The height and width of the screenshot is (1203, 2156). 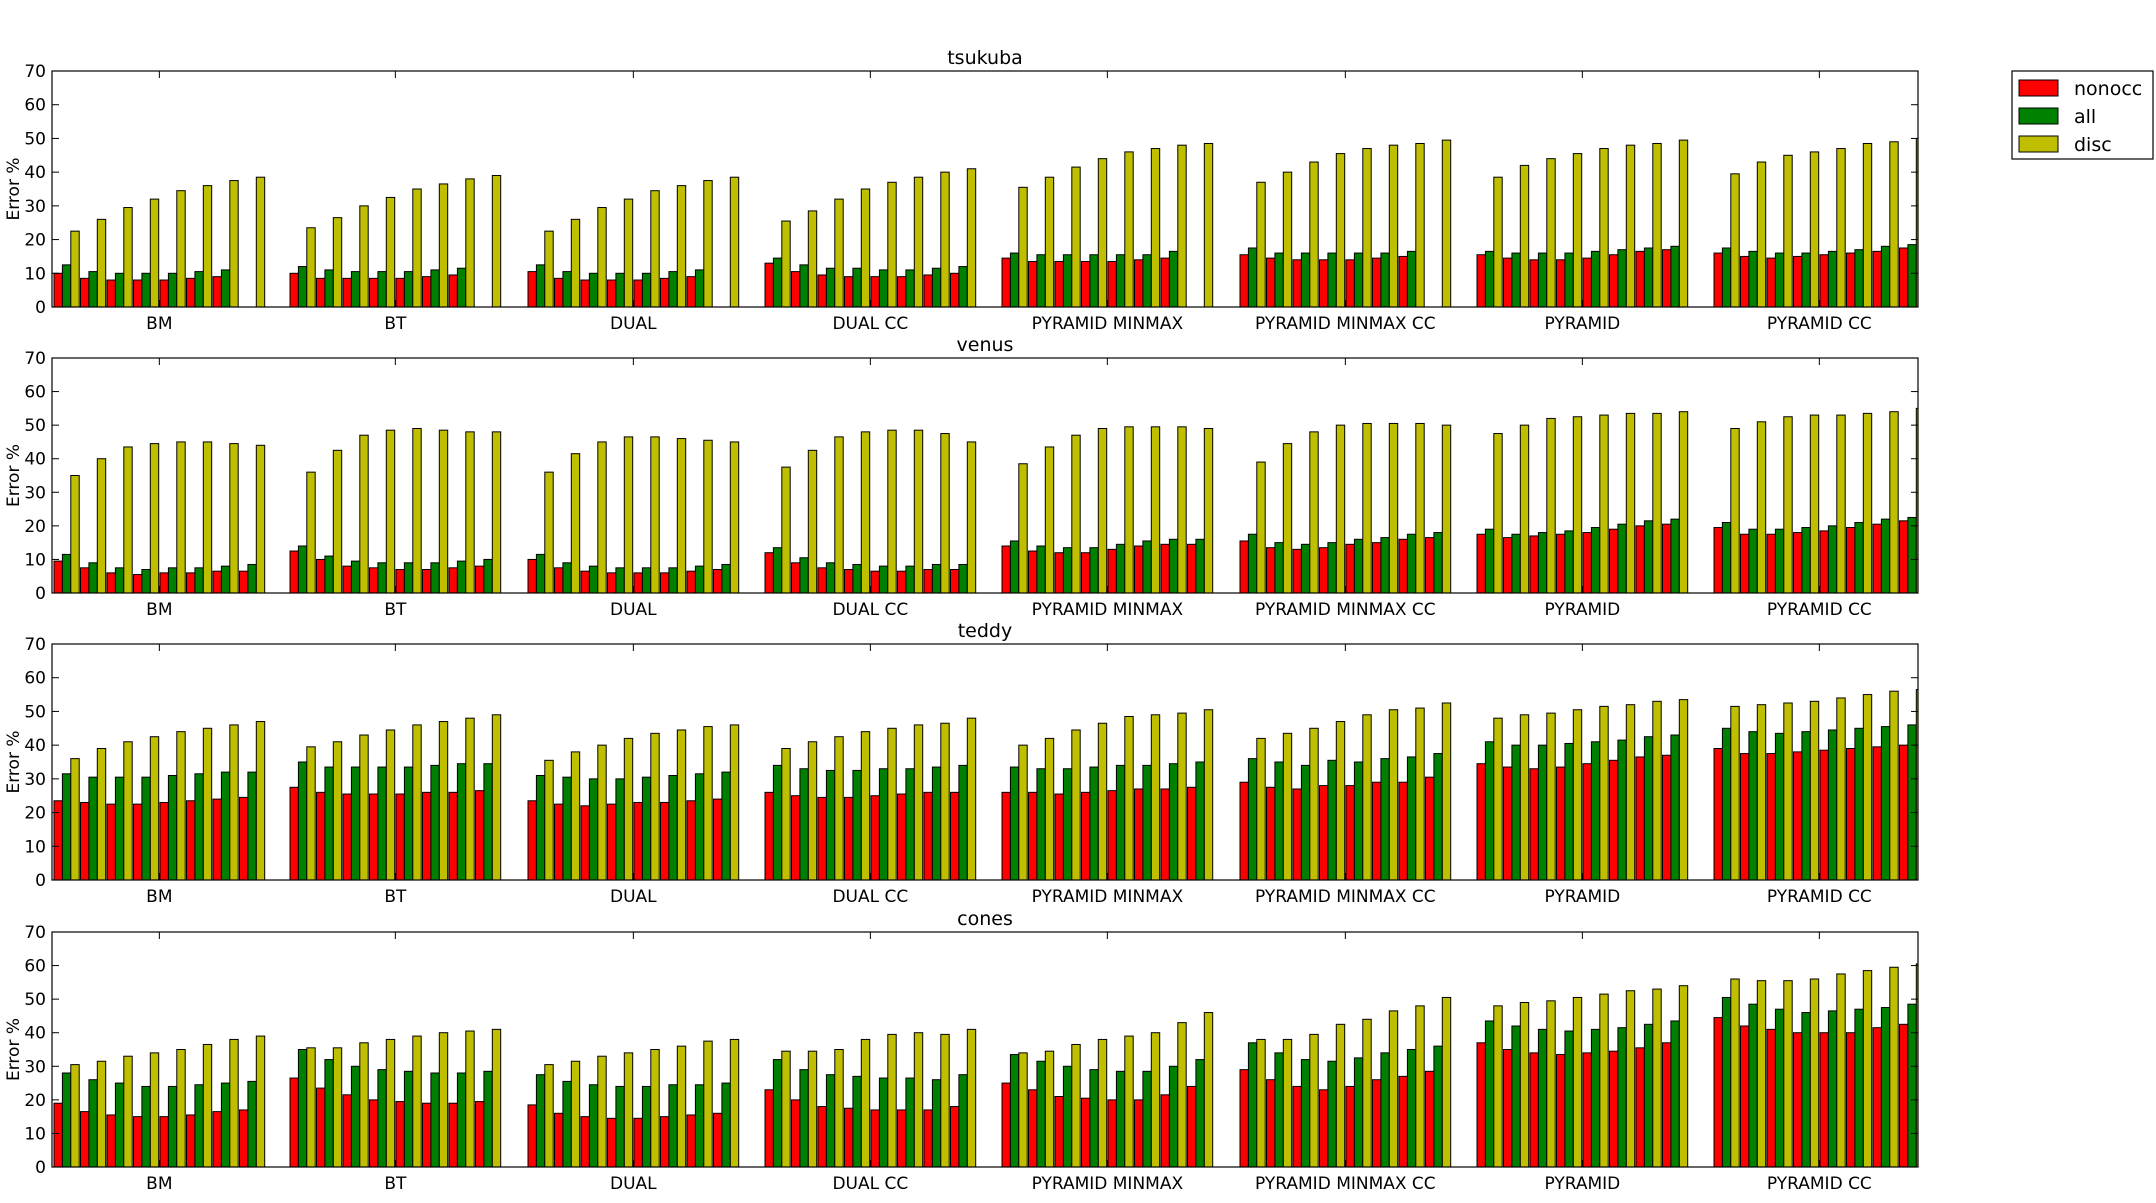 I want to click on y-tick-label: 10, so click(x=35, y=560).